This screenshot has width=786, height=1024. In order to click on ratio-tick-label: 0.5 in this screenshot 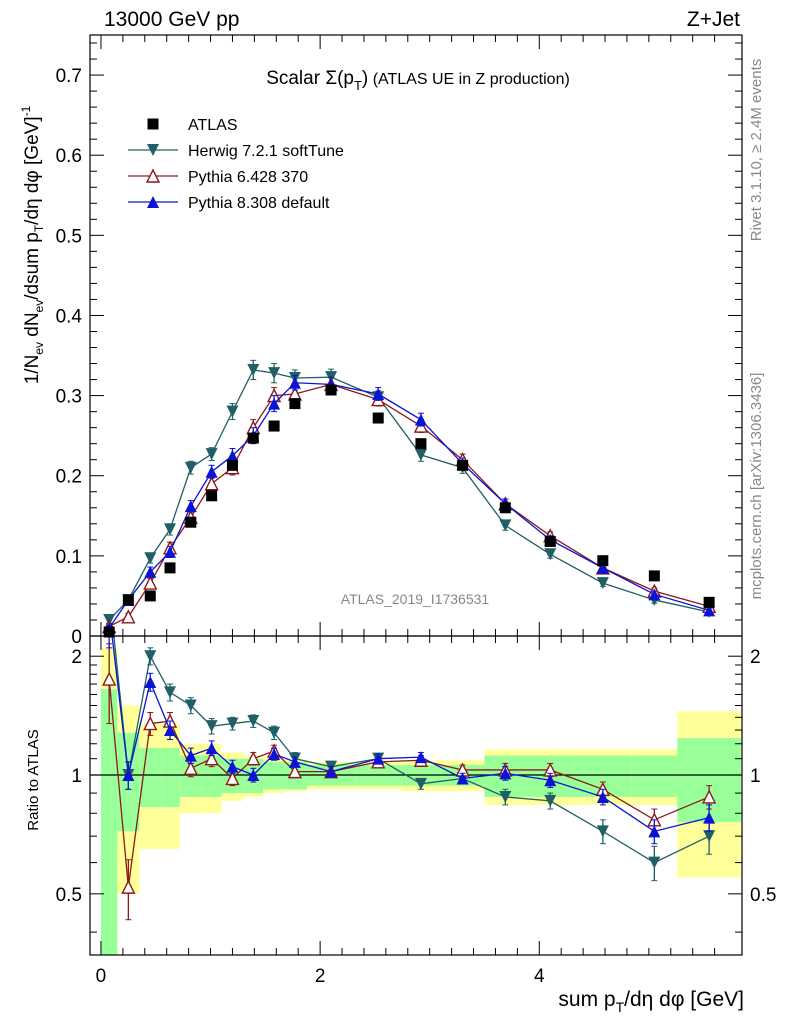, I will do `click(69, 895)`.